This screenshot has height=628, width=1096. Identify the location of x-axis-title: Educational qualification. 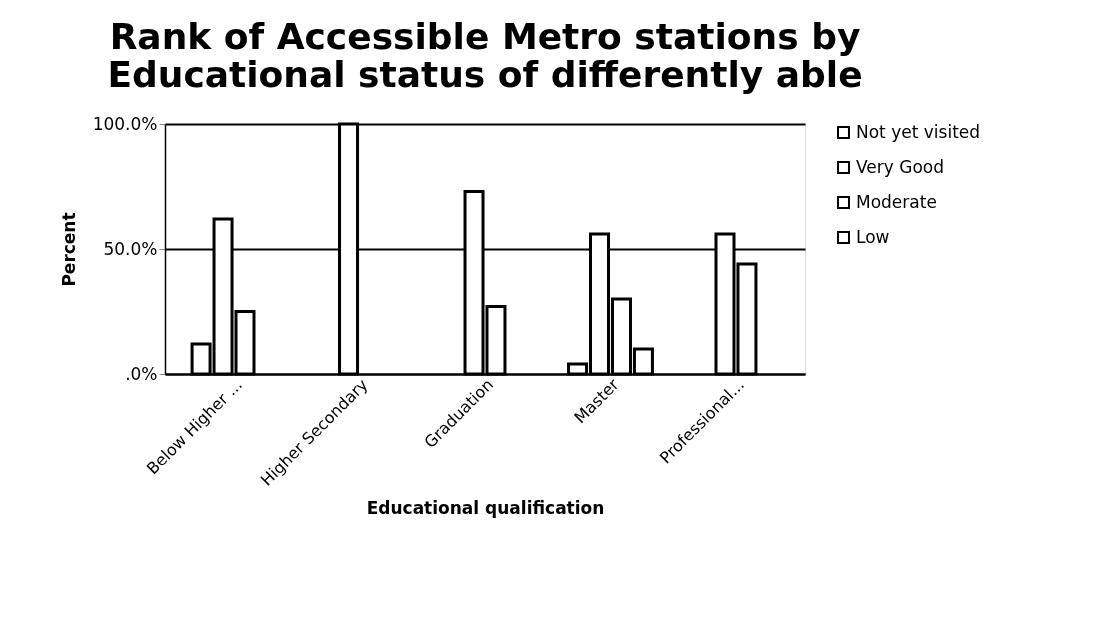
(485, 507).